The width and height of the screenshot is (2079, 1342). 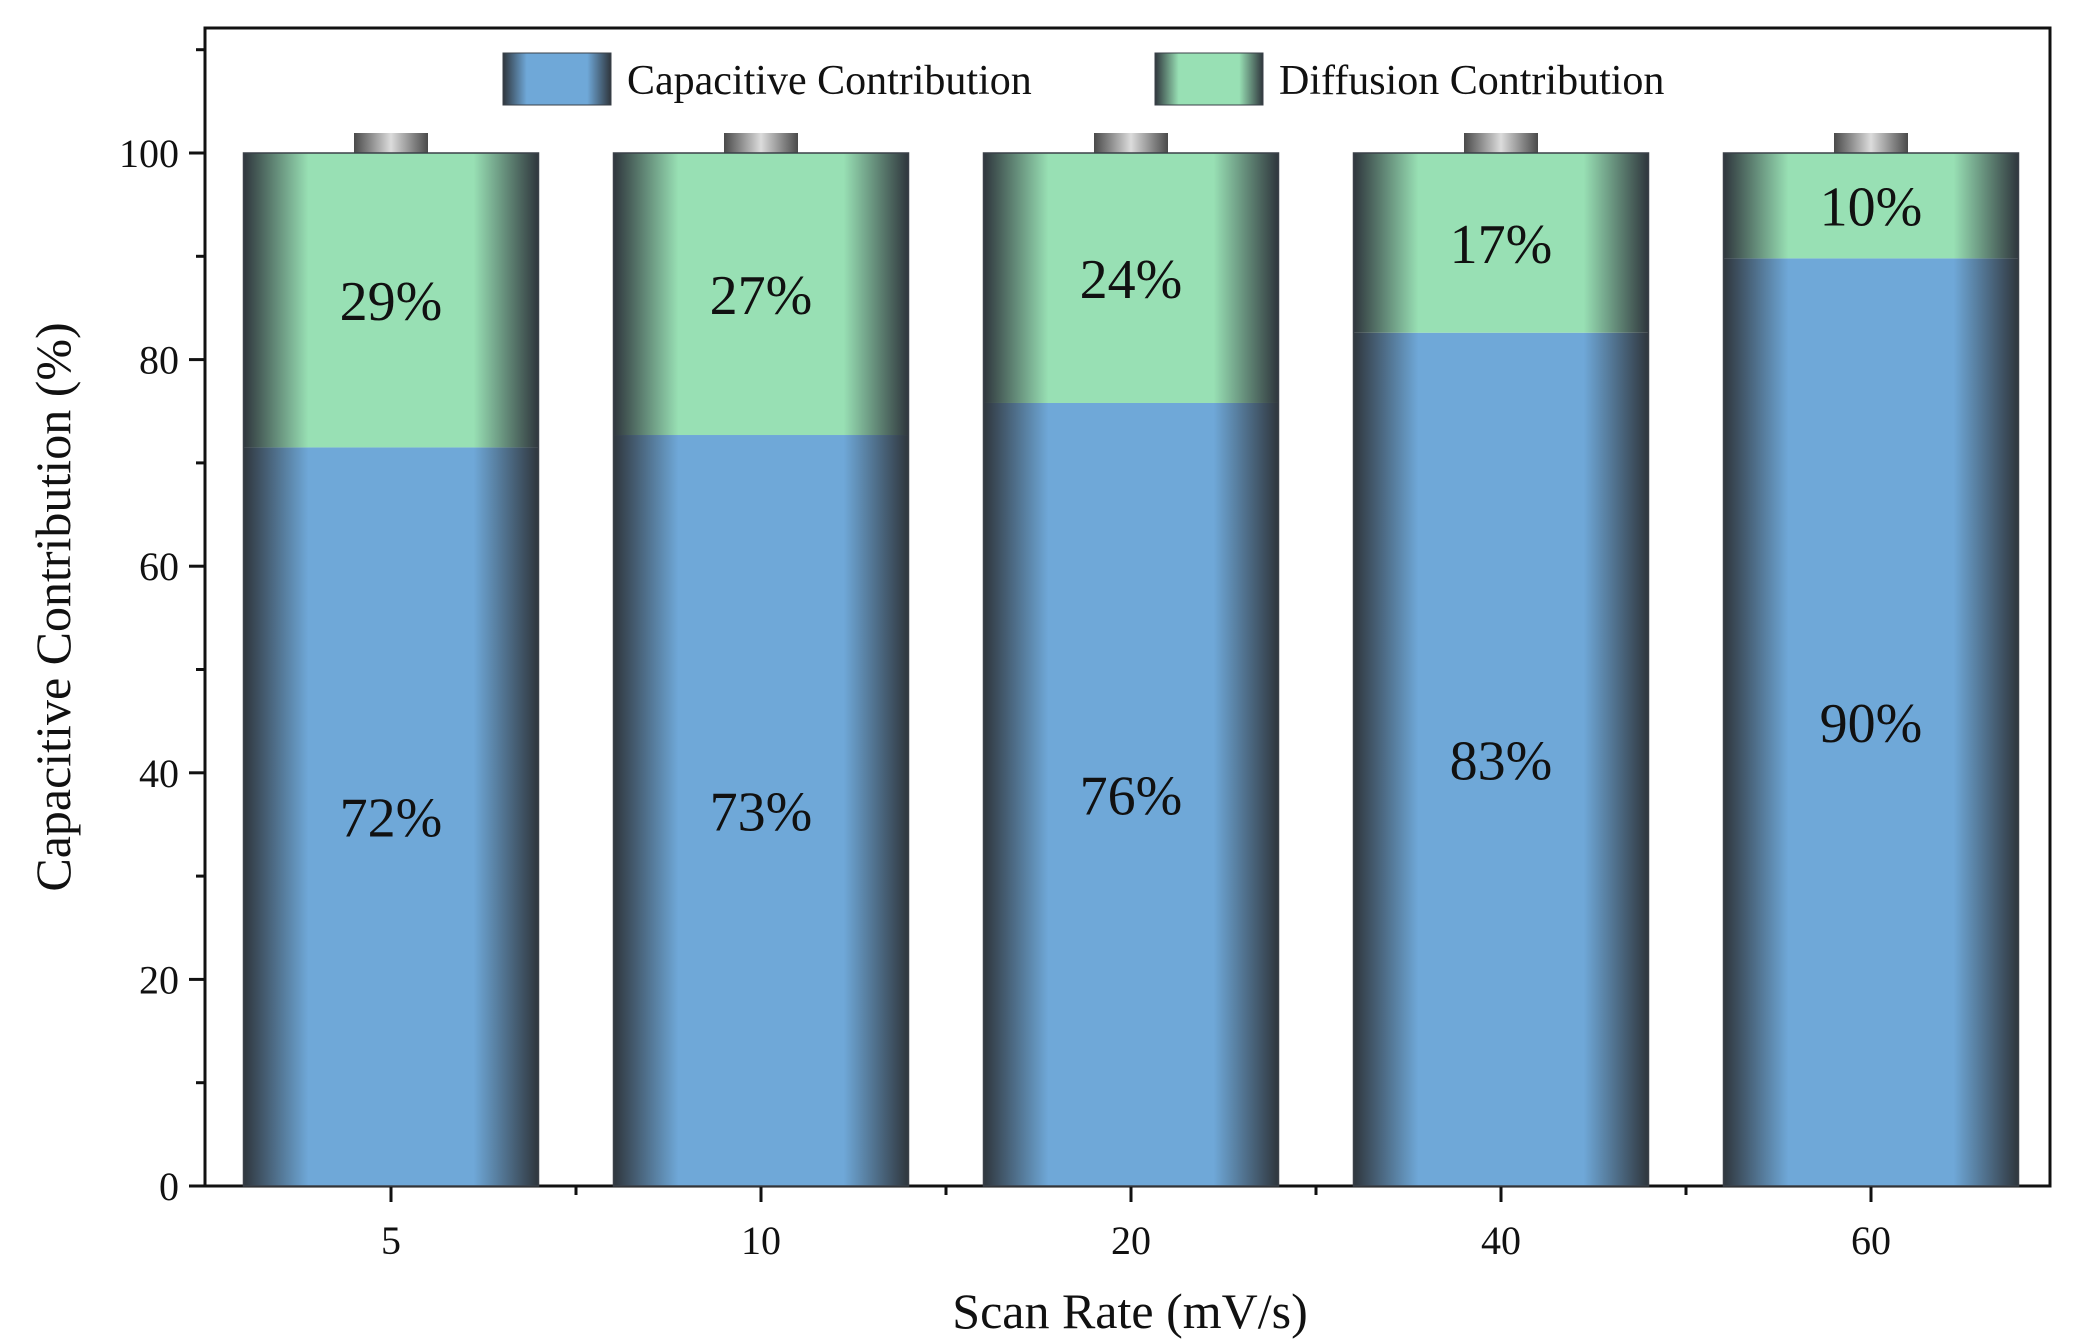 What do you see at coordinates (159, 773) in the screenshot?
I see `y-tick-label: 40` at bounding box center [159, 773].